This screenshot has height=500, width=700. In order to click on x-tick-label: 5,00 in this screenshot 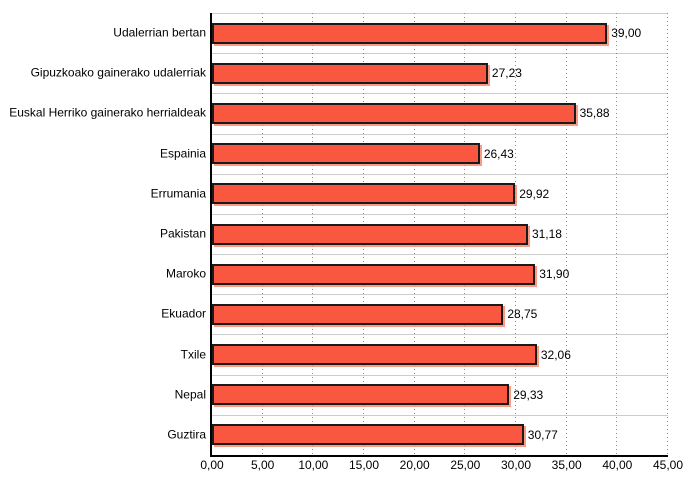, I will do `click(262, 465)`.